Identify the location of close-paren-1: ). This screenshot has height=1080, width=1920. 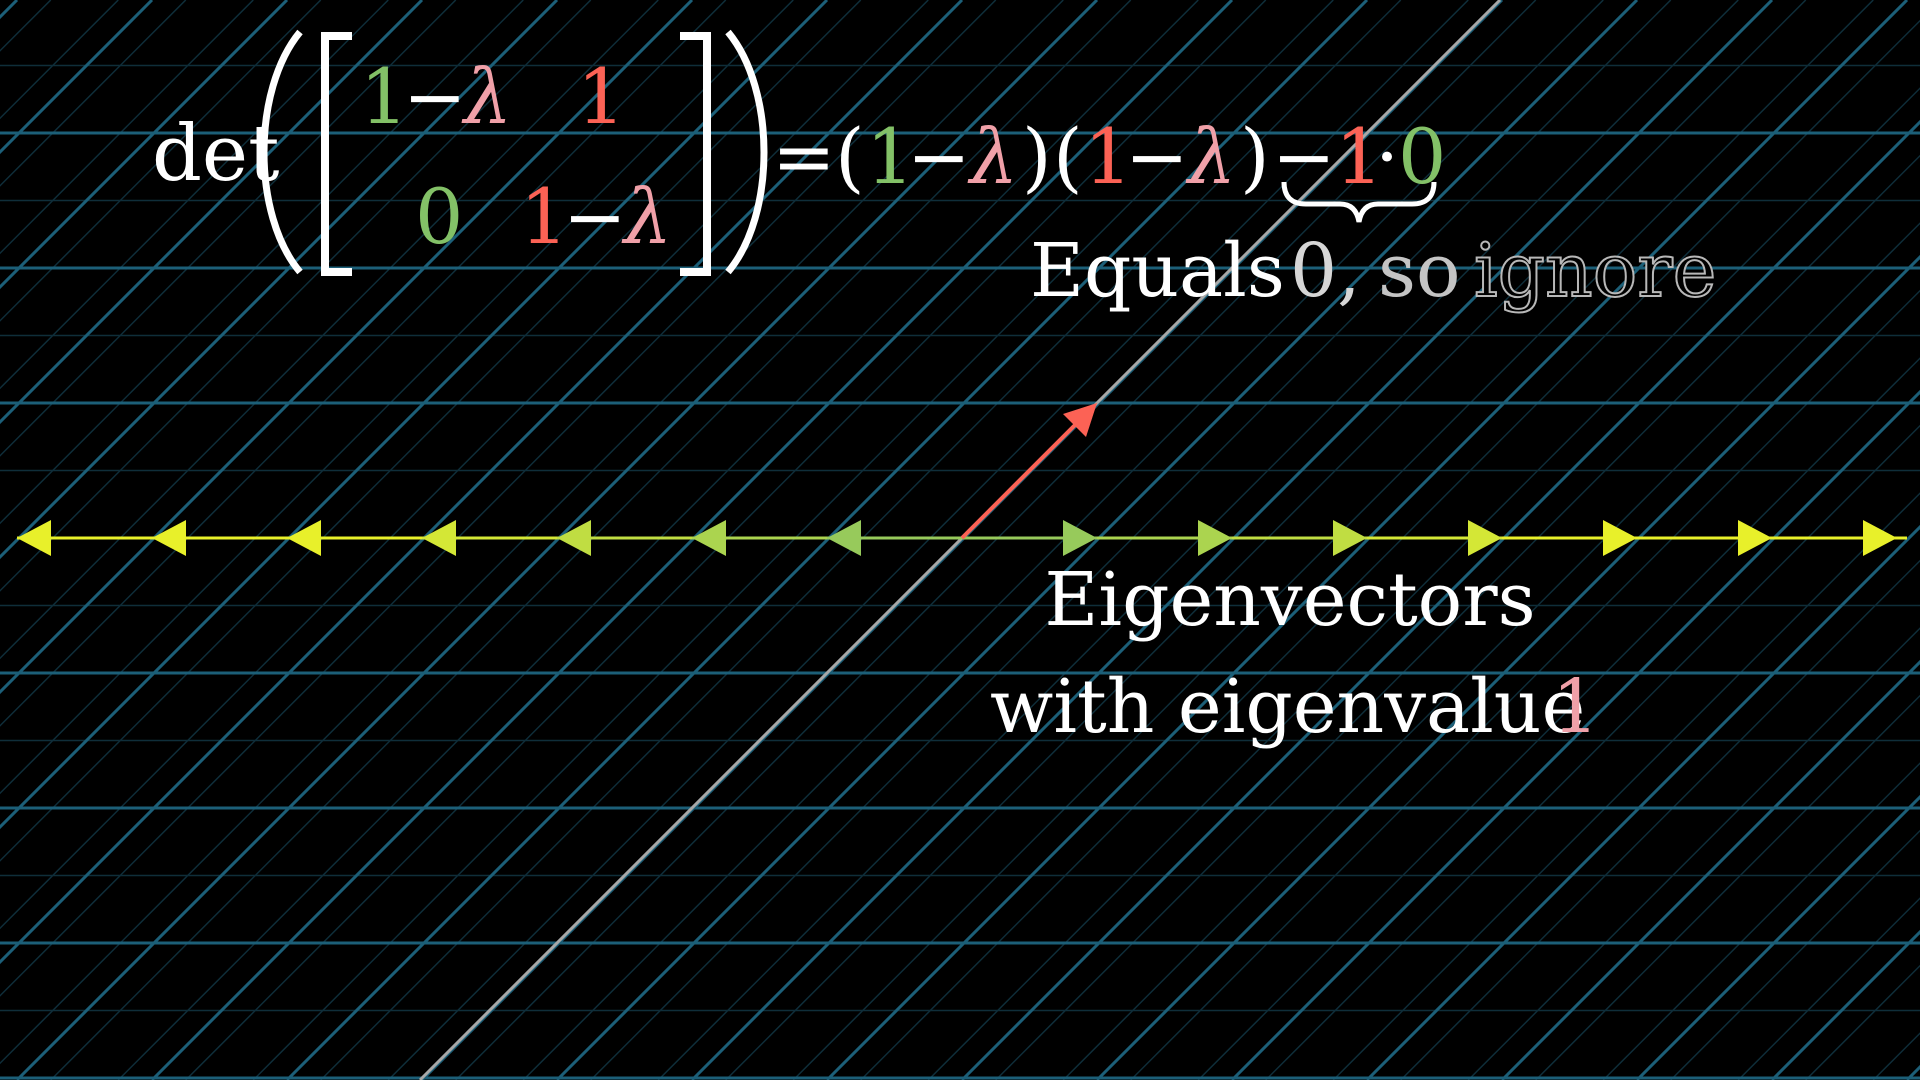
(1037, 156).